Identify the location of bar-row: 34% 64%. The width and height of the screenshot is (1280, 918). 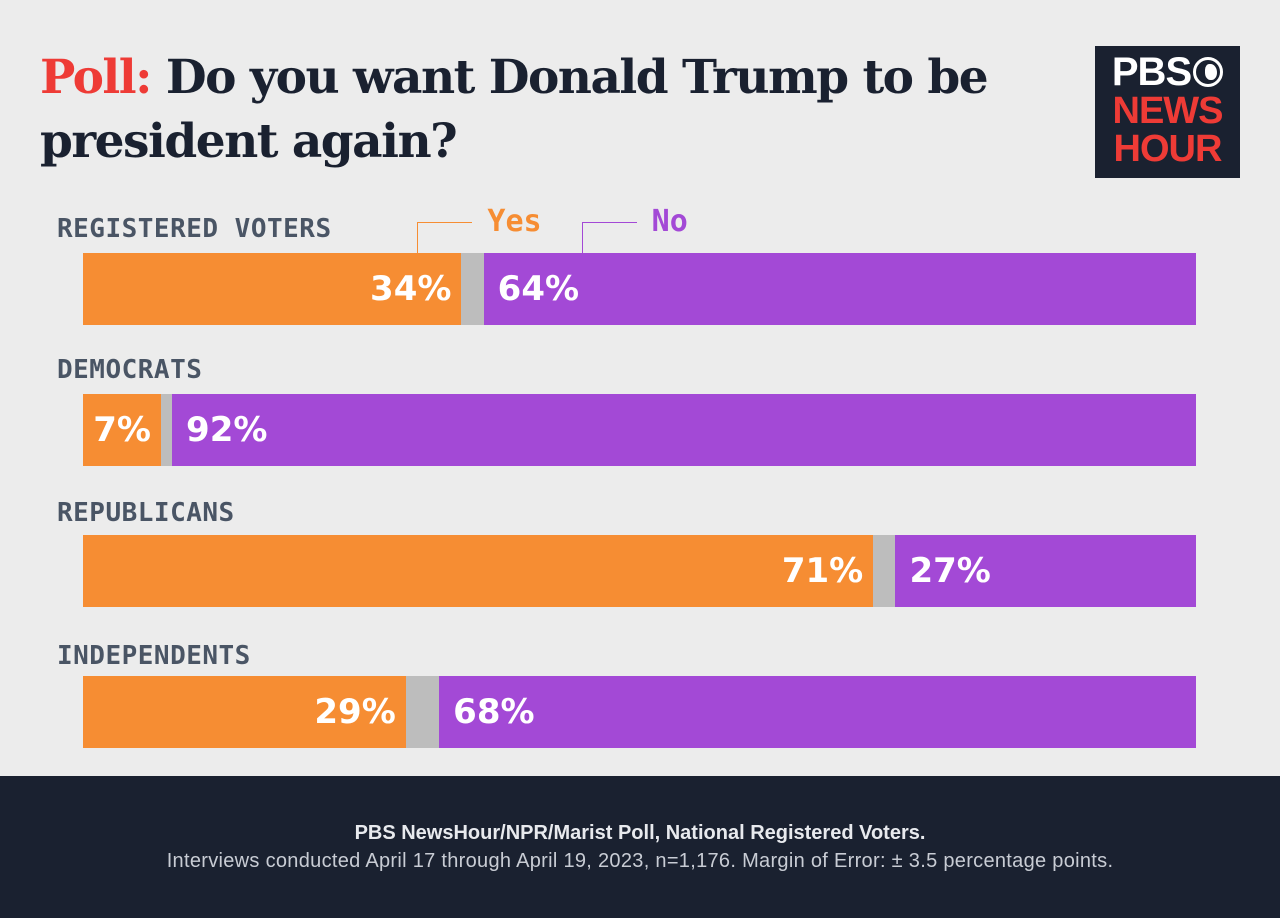
(639, 289).